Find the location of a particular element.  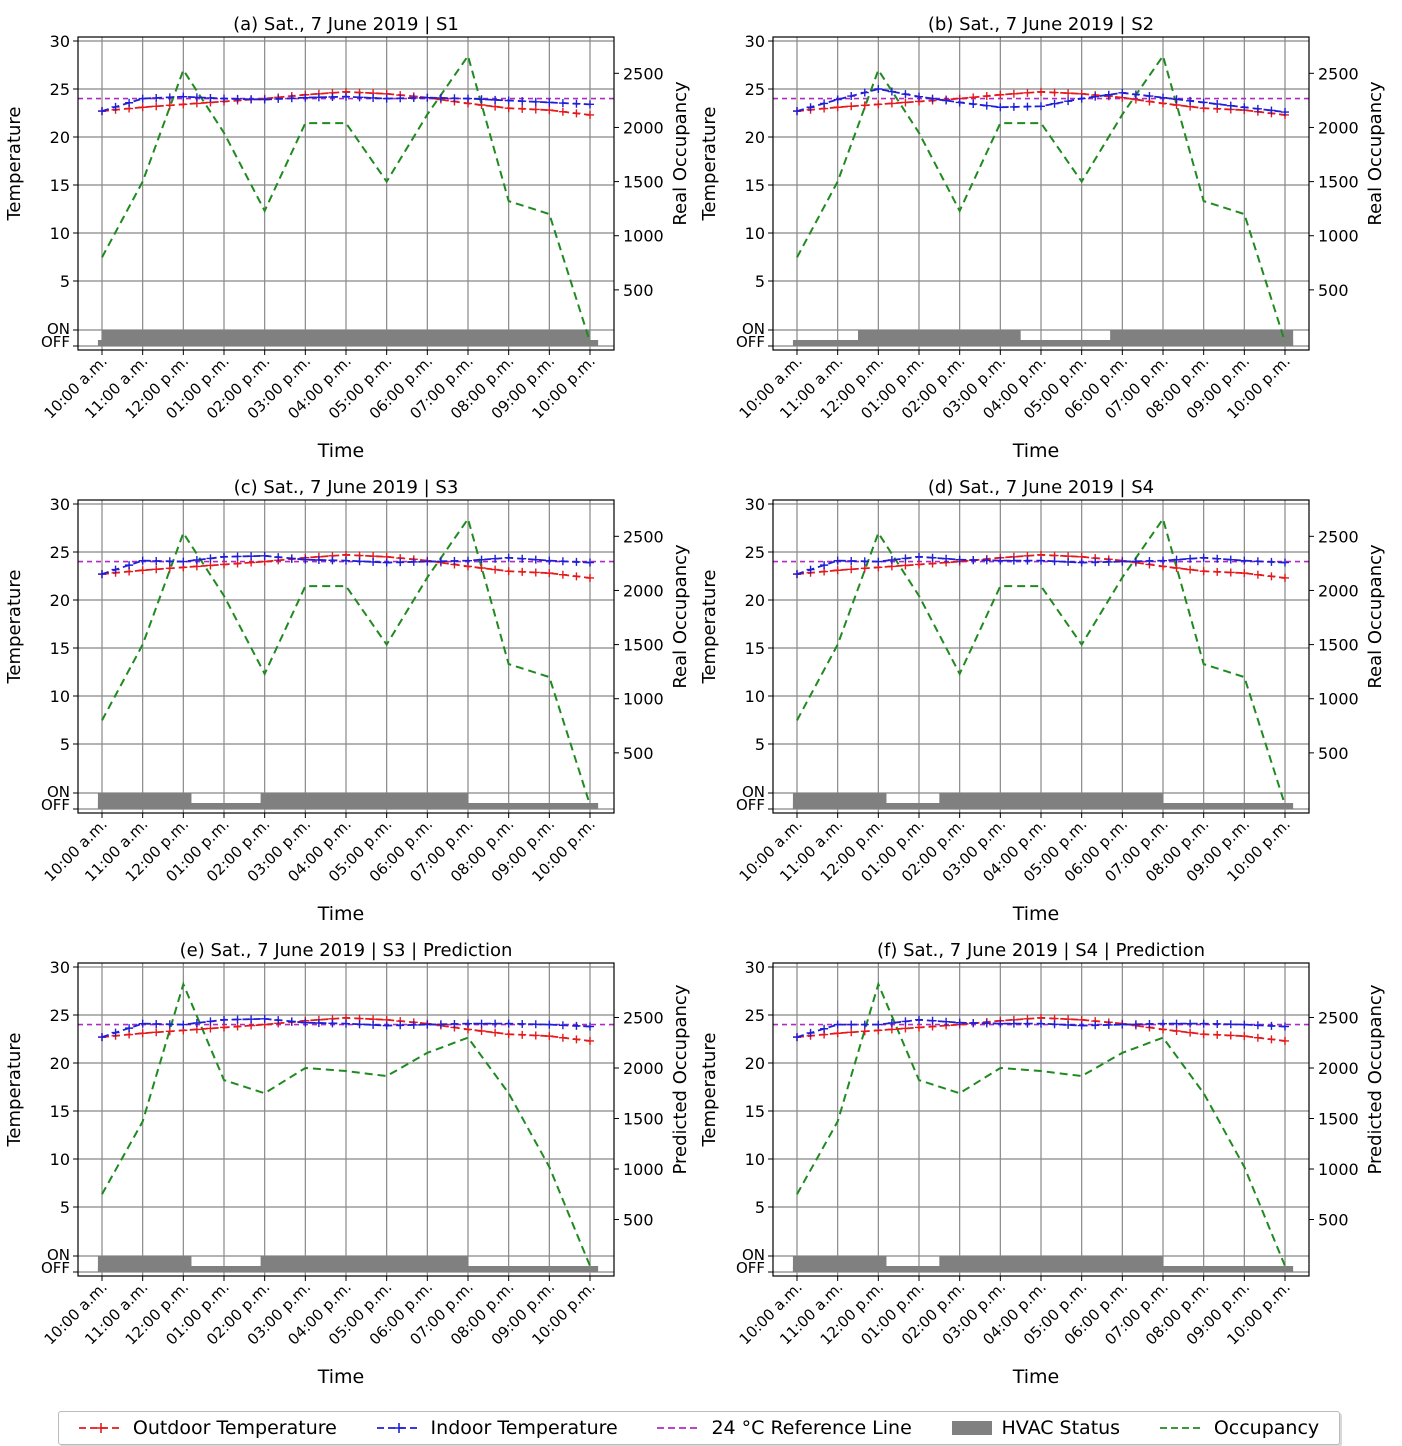

grid is located at coordinates (346, 656).